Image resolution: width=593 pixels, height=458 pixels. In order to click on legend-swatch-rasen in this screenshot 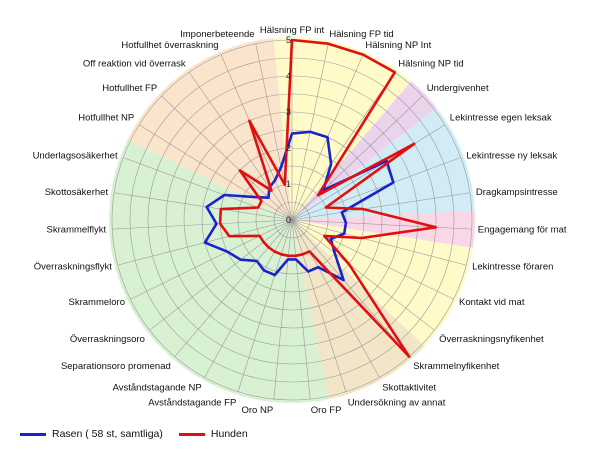, I will do `click(33, 434)`.